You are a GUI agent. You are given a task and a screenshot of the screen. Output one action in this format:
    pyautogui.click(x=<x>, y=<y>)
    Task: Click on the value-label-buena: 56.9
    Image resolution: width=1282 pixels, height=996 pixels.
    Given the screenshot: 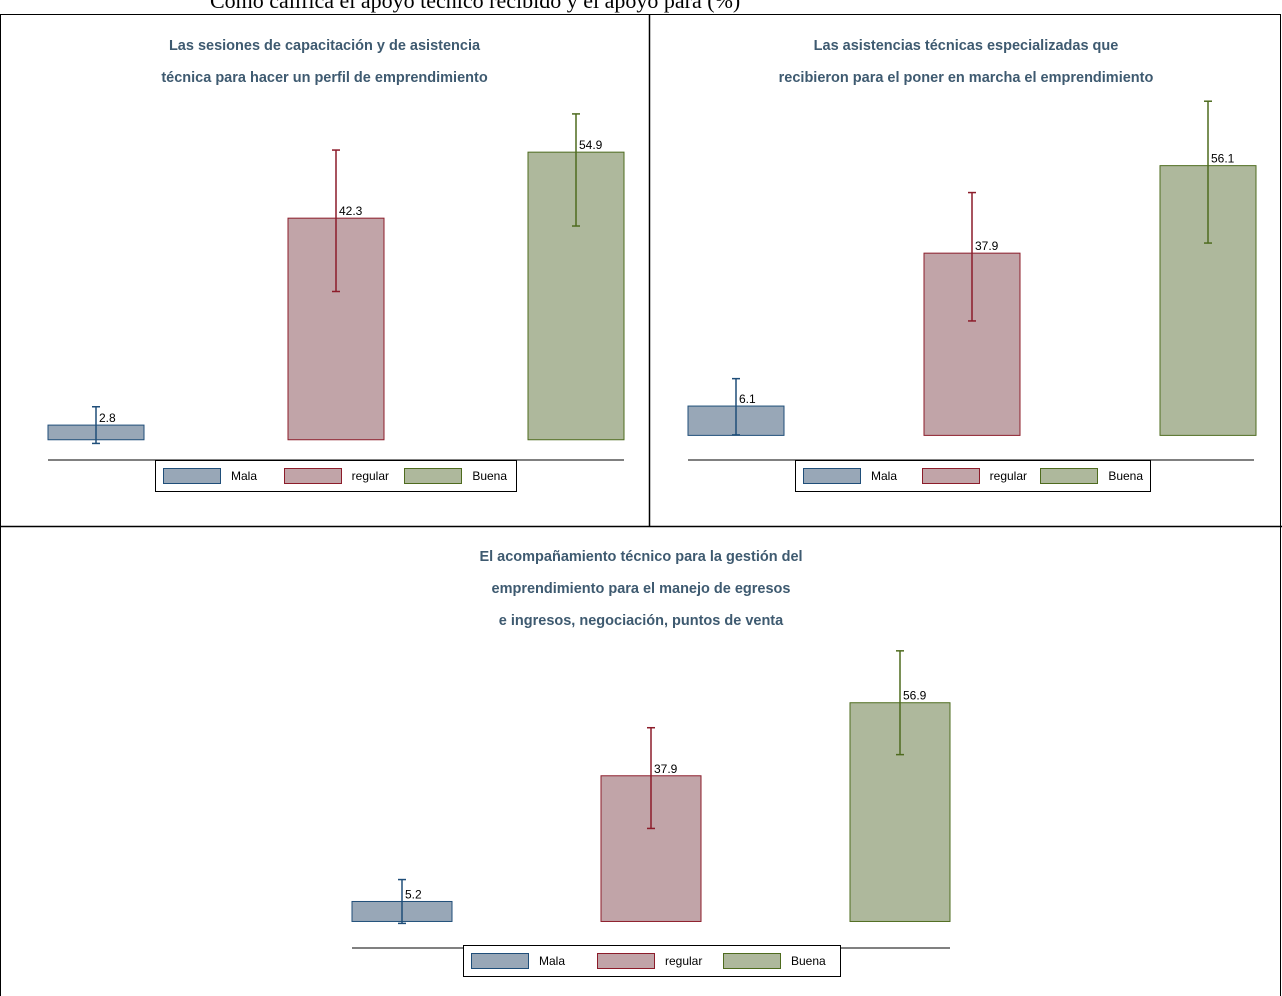 What is the action you would take?
    pyautogui.click(x=915, y=696)
    